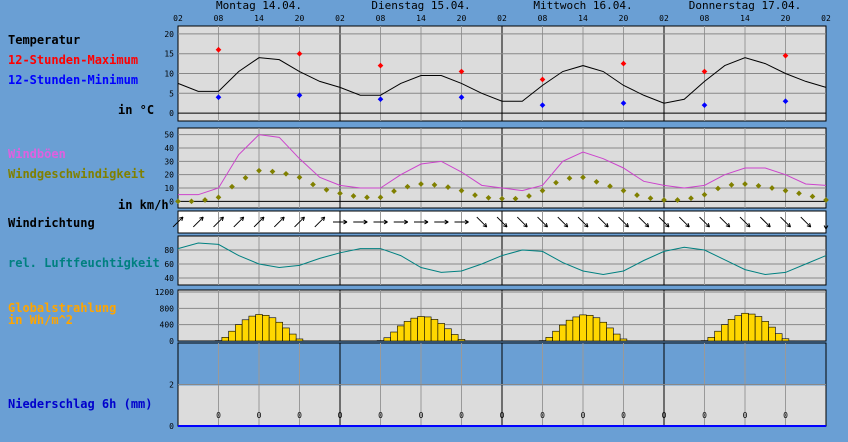 This screenshot has width=848, height=442. Describe the element at coordinates (420, 6) in the screenshot. I see `day-label-1: Dienstag 15.04.` at that location.